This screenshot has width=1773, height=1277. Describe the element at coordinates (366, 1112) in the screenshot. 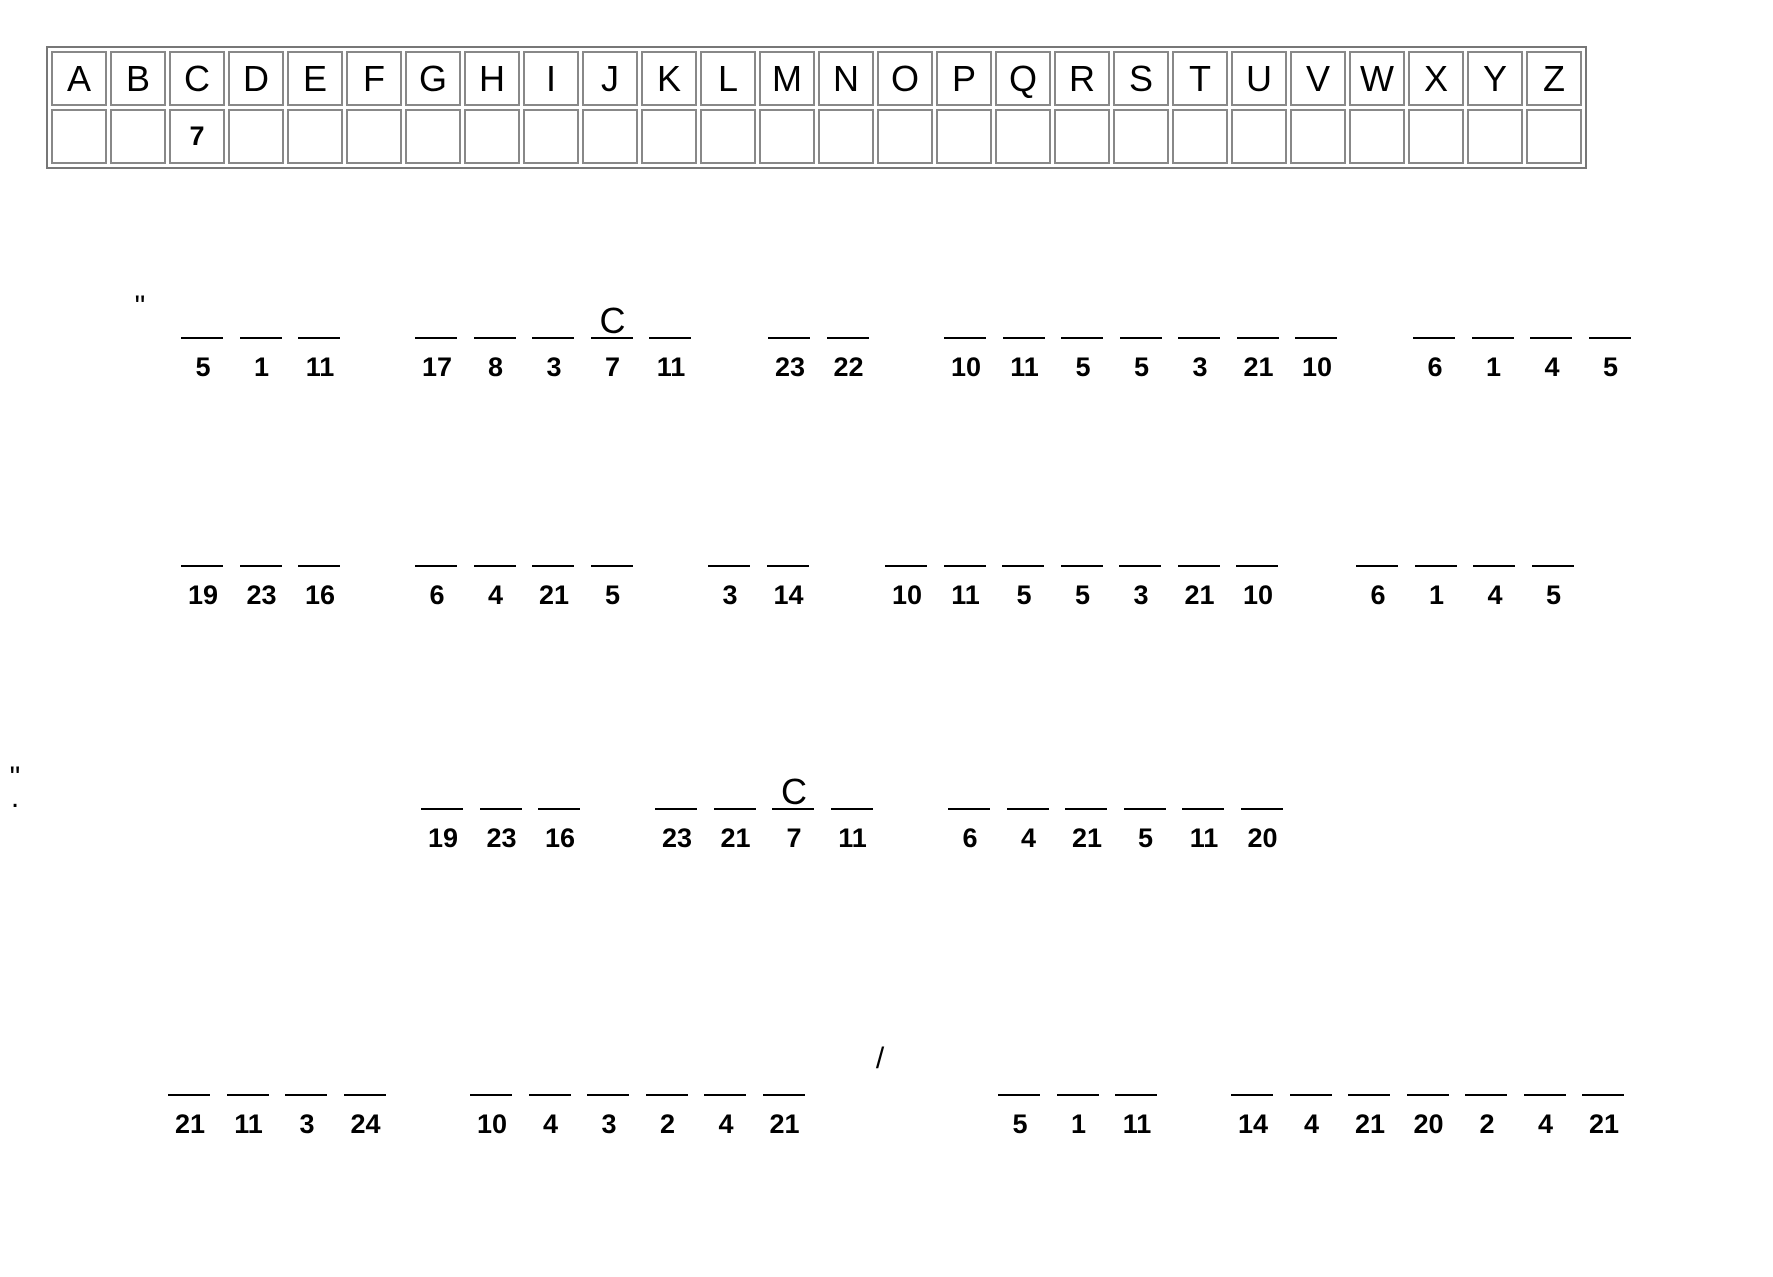

I see `cipher-cell: 24` at that location.